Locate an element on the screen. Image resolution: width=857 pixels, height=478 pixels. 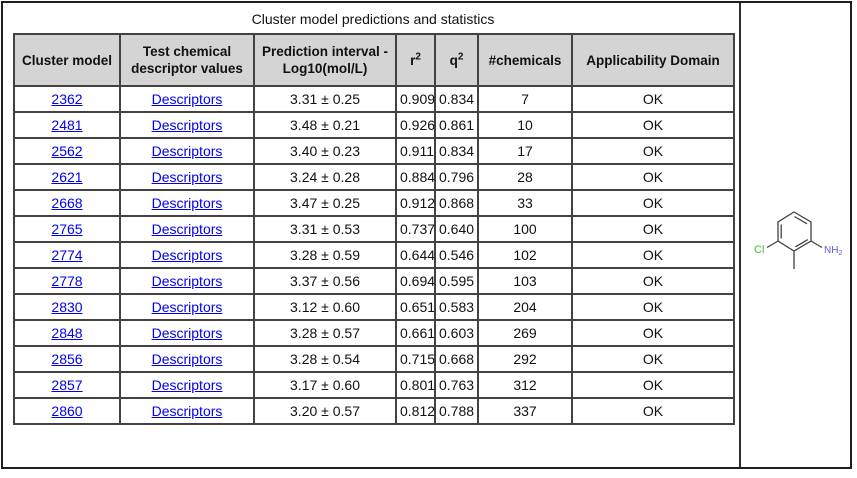
q2-value: 0.668 is located at coordinates (456, 359).